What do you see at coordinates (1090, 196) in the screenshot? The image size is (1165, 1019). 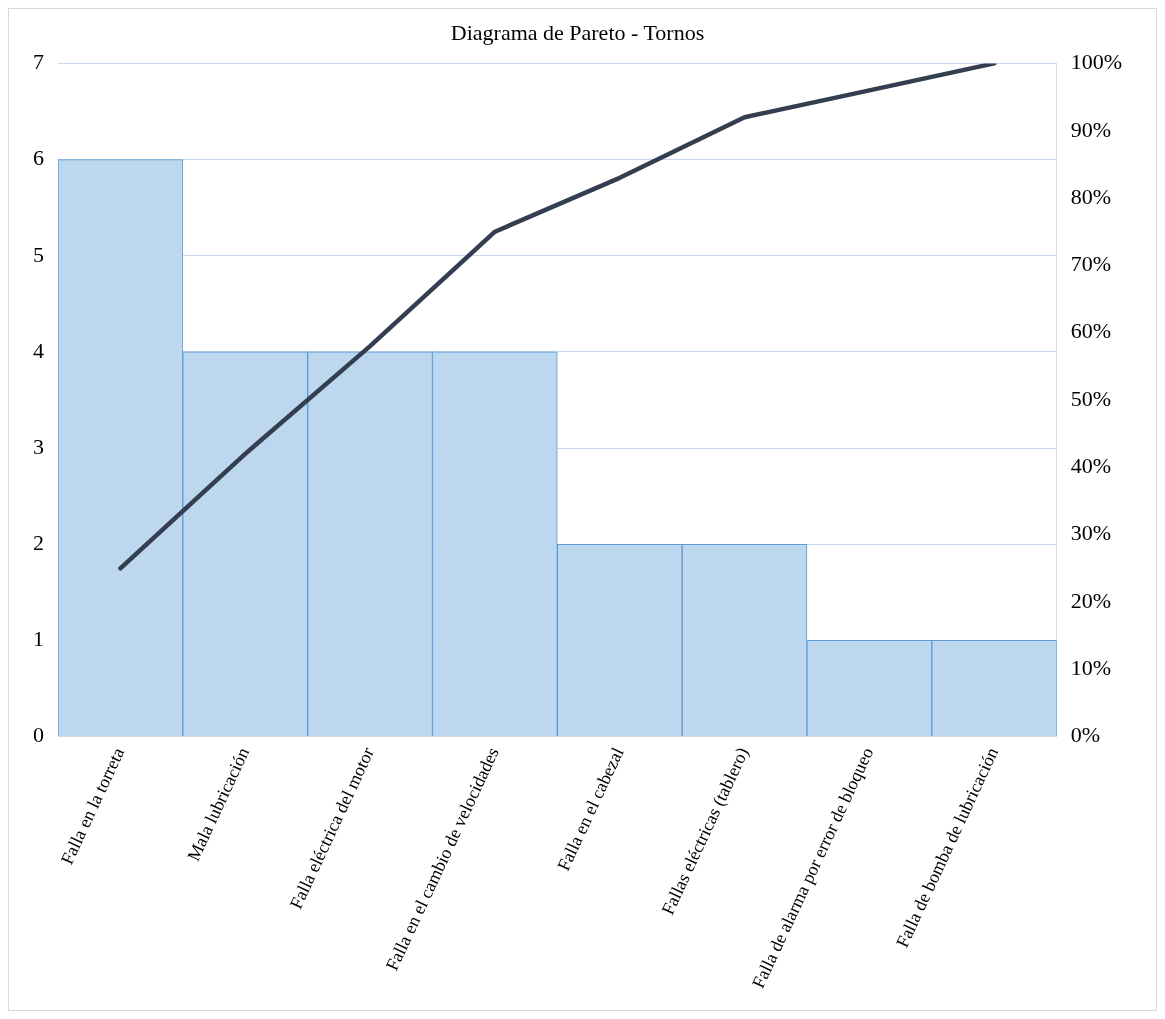 I see `y2-tick-label: 80%` at bounding box center [1090, 196].